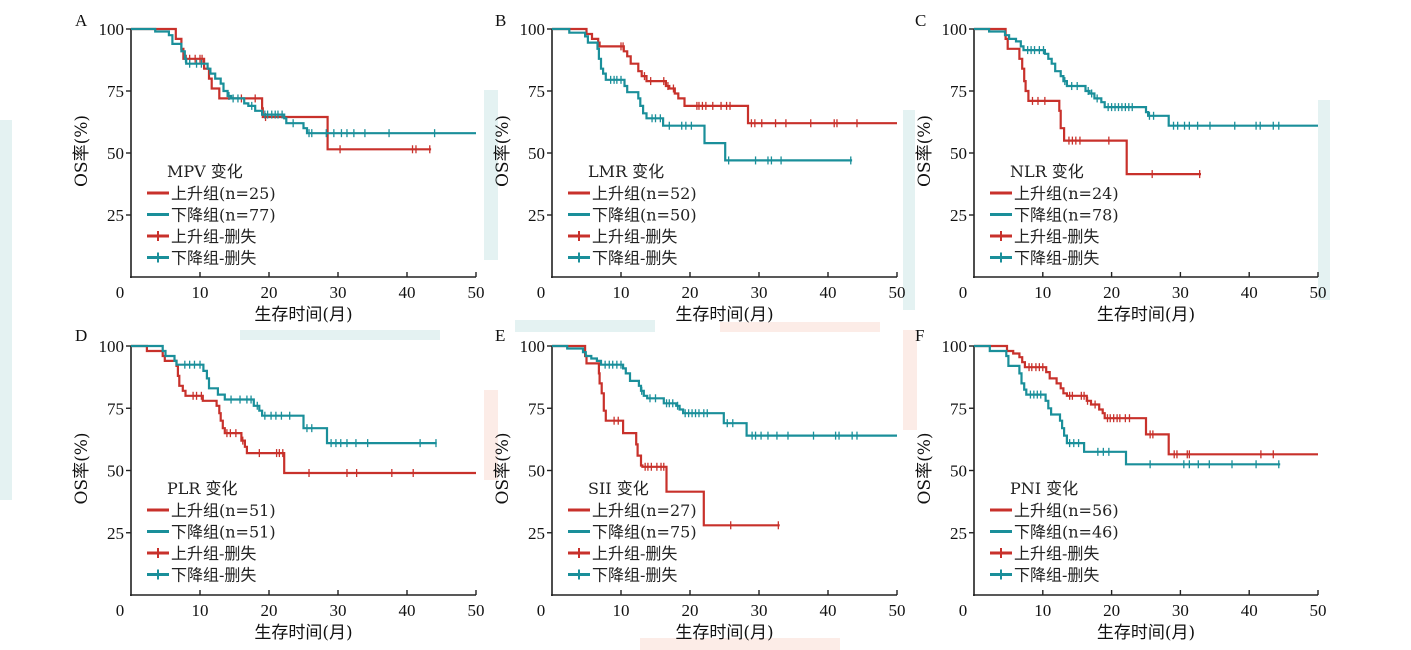 The image size is (1411, 650). What do you see at coordinates (644, 532) in the screenshot?
I see `legend-label: 下降组(n=75)` at bounding box center [644, 532].